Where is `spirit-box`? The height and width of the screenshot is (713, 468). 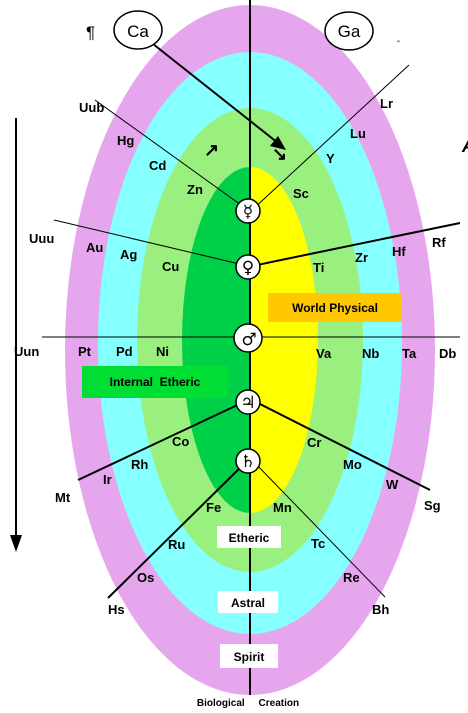 spirit-box is located at coordinates (249, 656).